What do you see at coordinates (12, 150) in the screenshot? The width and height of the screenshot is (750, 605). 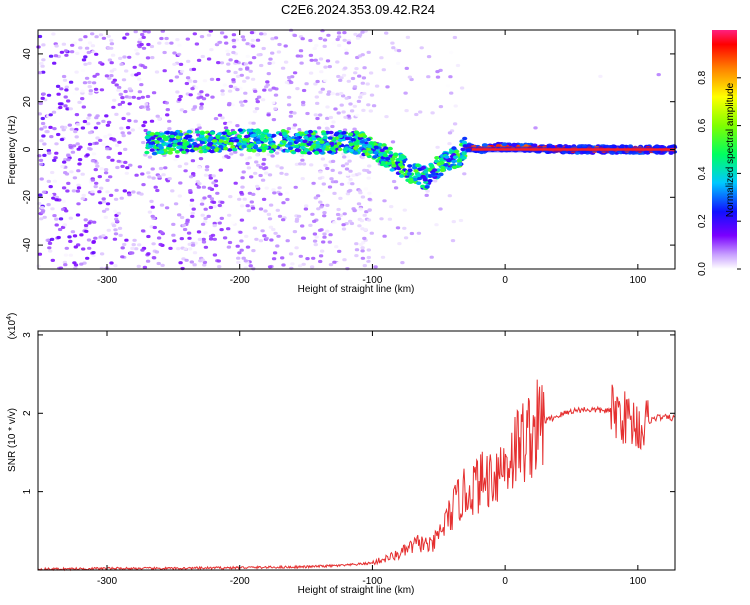 I see `spectrogram-y-axis-label: Frequency (Hz)` at bounding box center [12, 150].